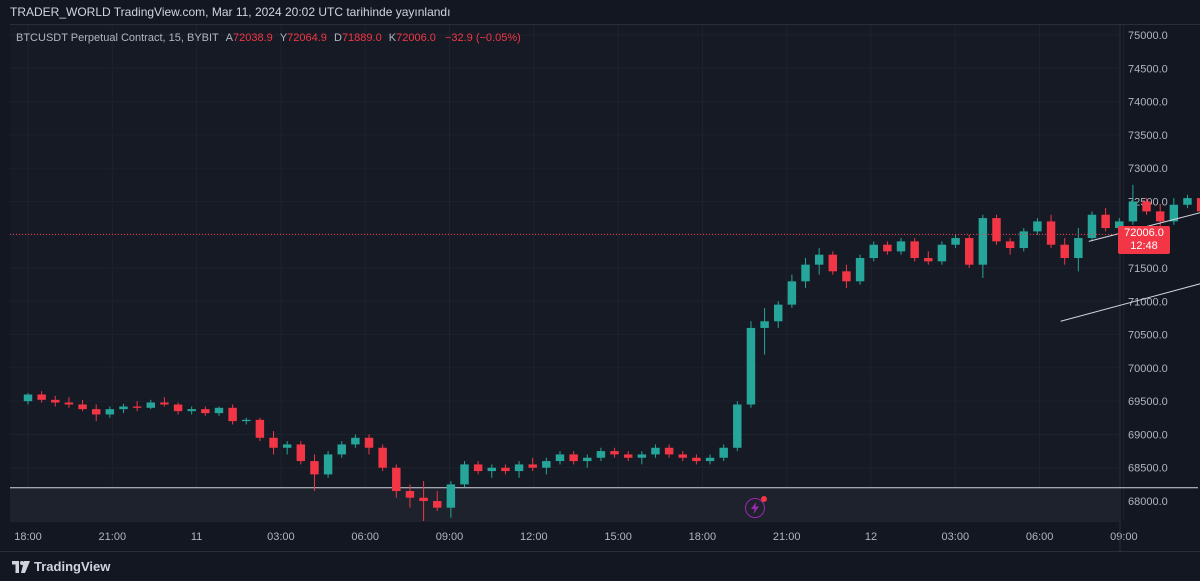  I want to click on y-tick-label: 74000.0, so click(1148, 103).